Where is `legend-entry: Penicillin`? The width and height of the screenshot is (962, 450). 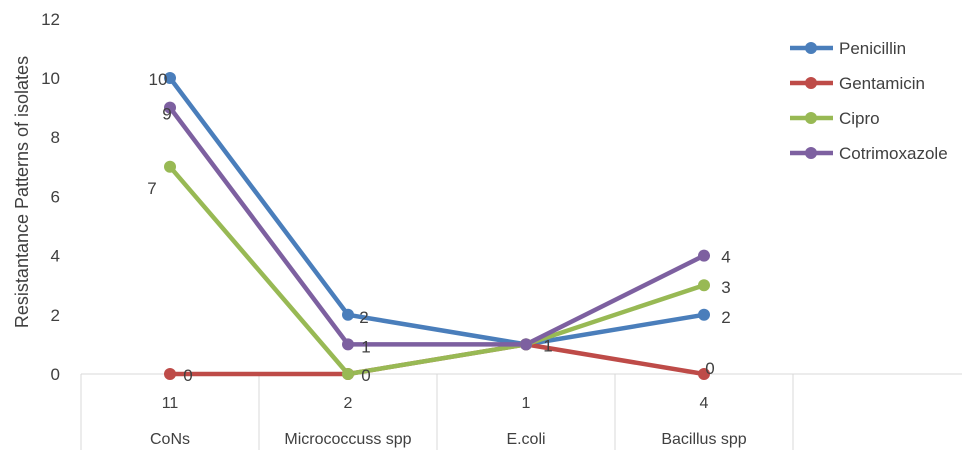 legend-entry: Penicillin is located at coordinates (848, 48).